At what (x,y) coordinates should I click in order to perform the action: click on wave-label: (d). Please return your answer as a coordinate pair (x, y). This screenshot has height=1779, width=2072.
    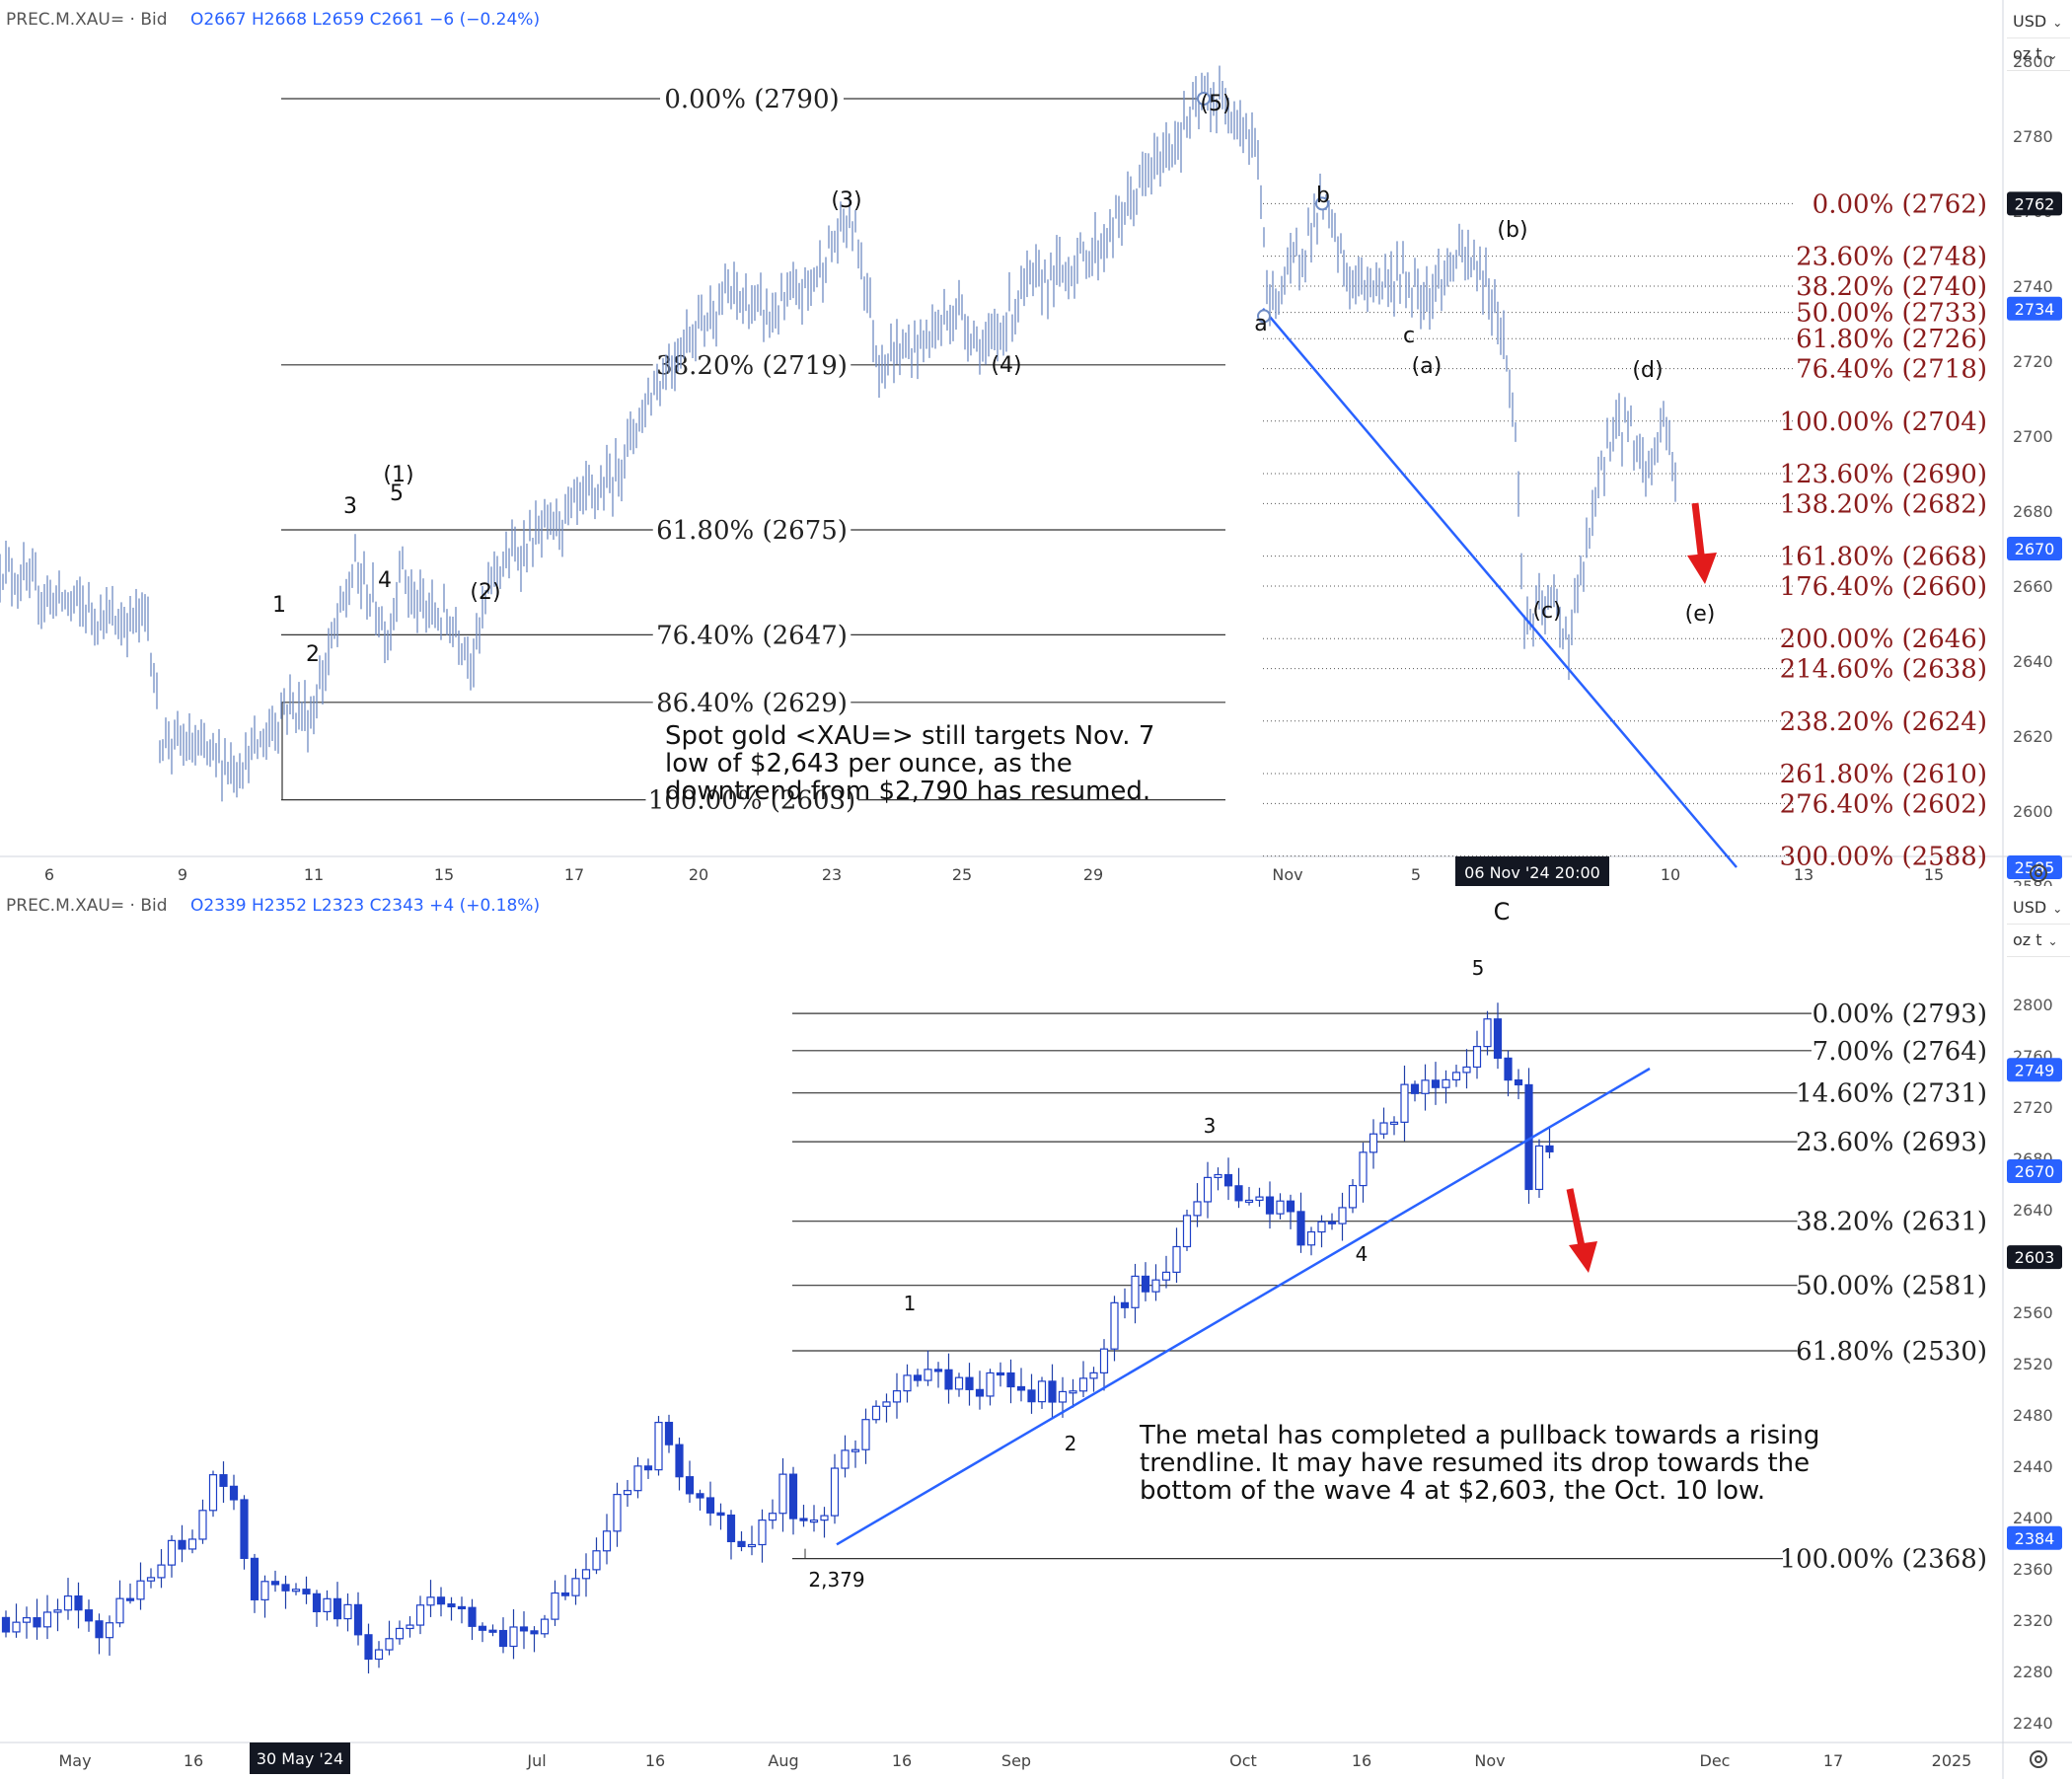
    Looking at the image, I should click on (1647, 370).